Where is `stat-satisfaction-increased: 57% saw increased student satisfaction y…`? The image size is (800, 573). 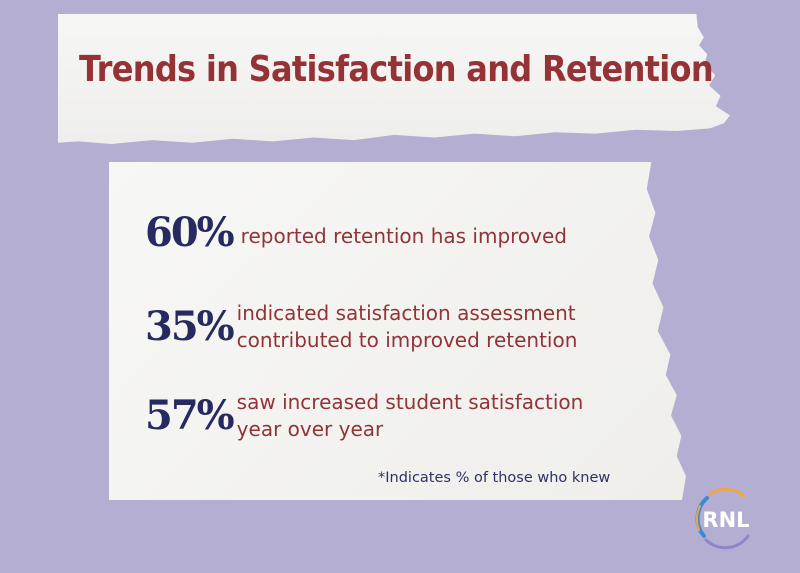 stat-satisfaction-increased: 57% saw increased student satisfaction y… is located at coordinates (364, 416).